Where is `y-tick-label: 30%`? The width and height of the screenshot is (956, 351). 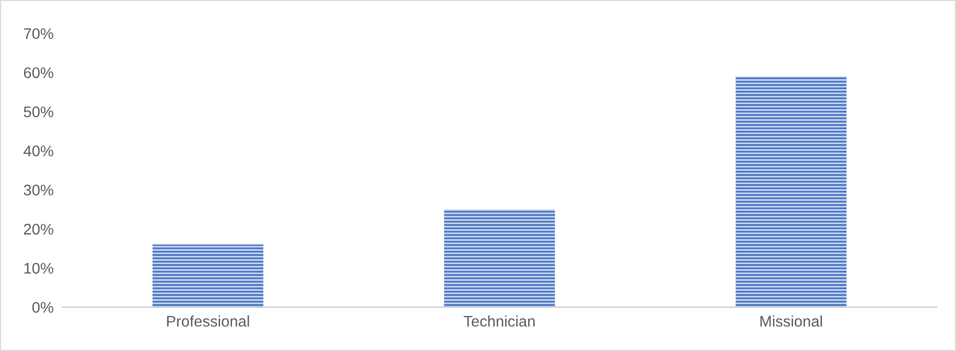
y-tick-label: 30% is located at coordinates (39, 190).